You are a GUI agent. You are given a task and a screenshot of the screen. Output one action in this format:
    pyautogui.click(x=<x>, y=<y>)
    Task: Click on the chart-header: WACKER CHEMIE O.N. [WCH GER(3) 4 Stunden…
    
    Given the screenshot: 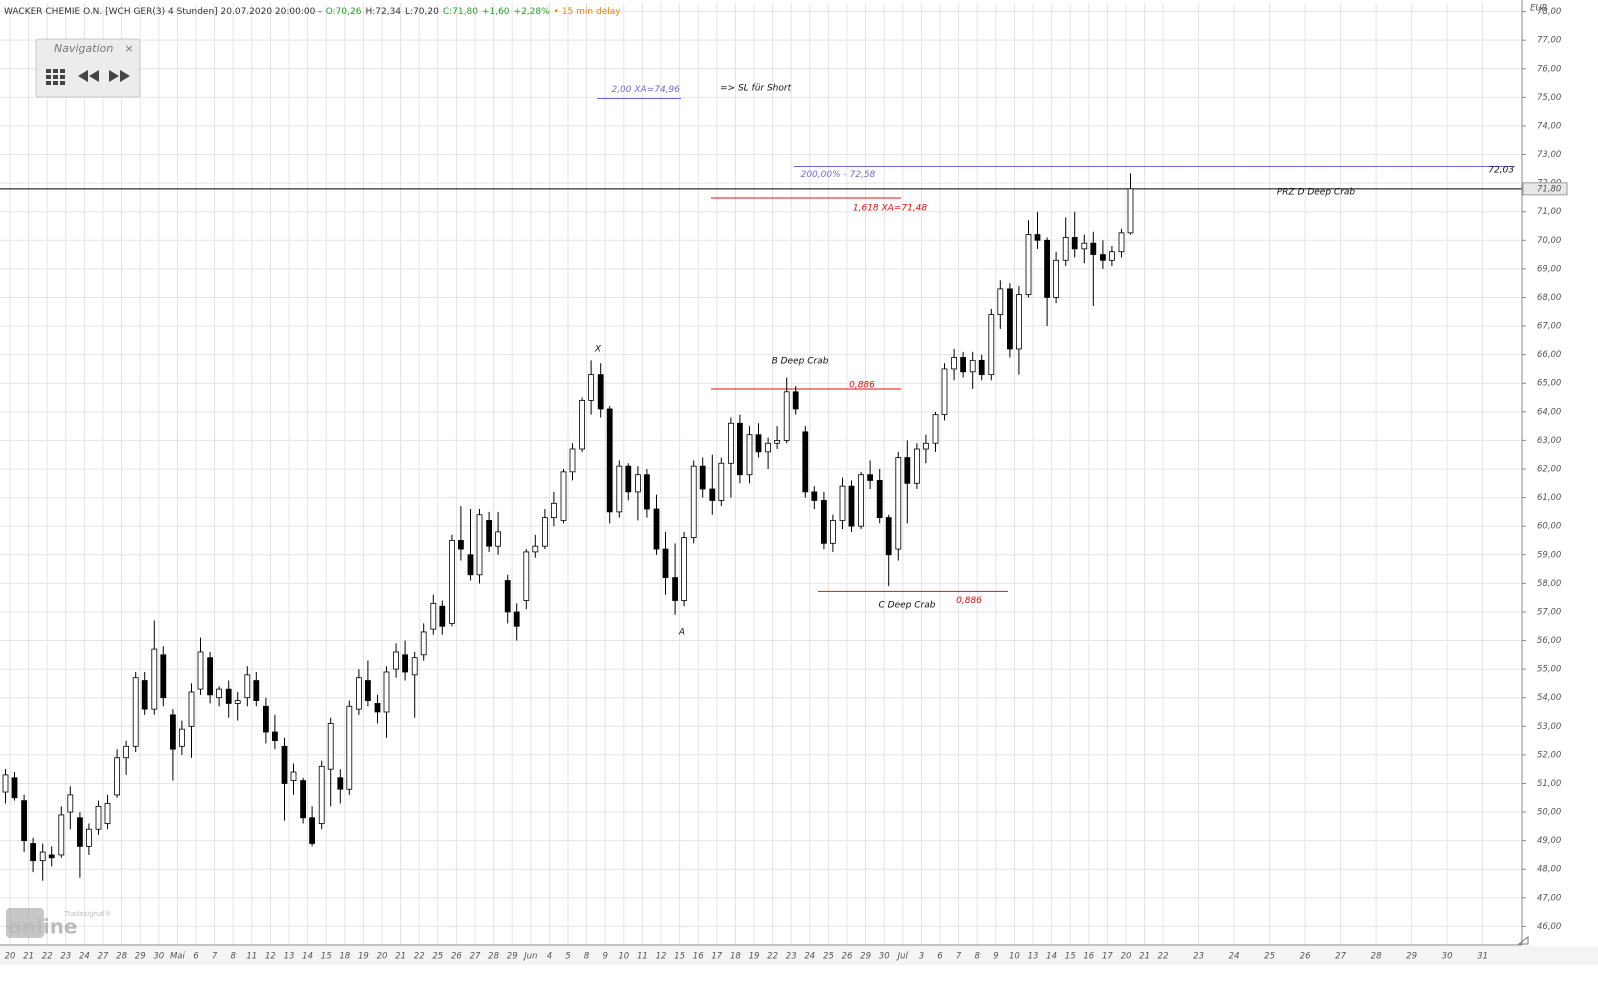 What is the action you would take?
    pyautogui.click(x=312, y=12)
    